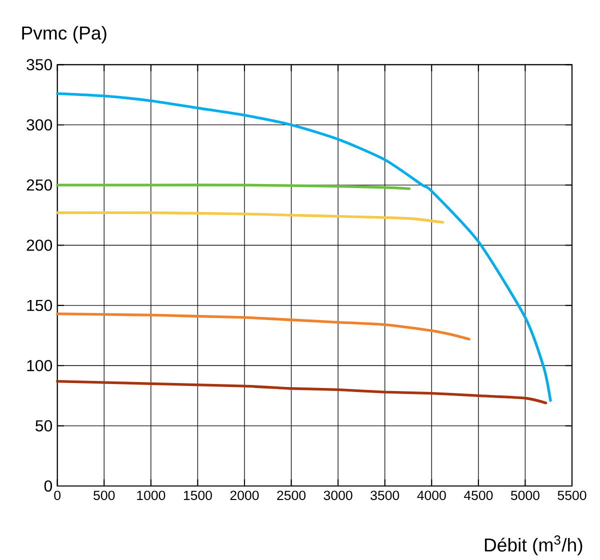  I want to click on x-tick-label: 2000, so click(244, 495).